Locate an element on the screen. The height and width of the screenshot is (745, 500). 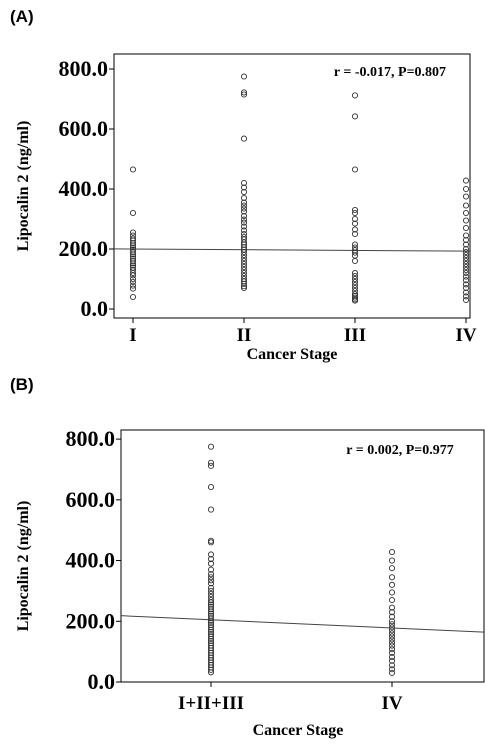
panel-a-x-axis: I II III IV is located at coordinates (303, 332).